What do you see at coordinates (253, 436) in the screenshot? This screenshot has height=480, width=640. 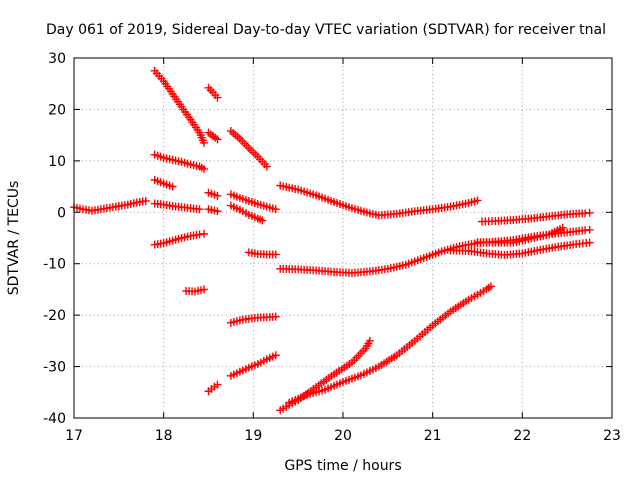 I see `x-tick-label: 19` at bounding box center [253, 436].